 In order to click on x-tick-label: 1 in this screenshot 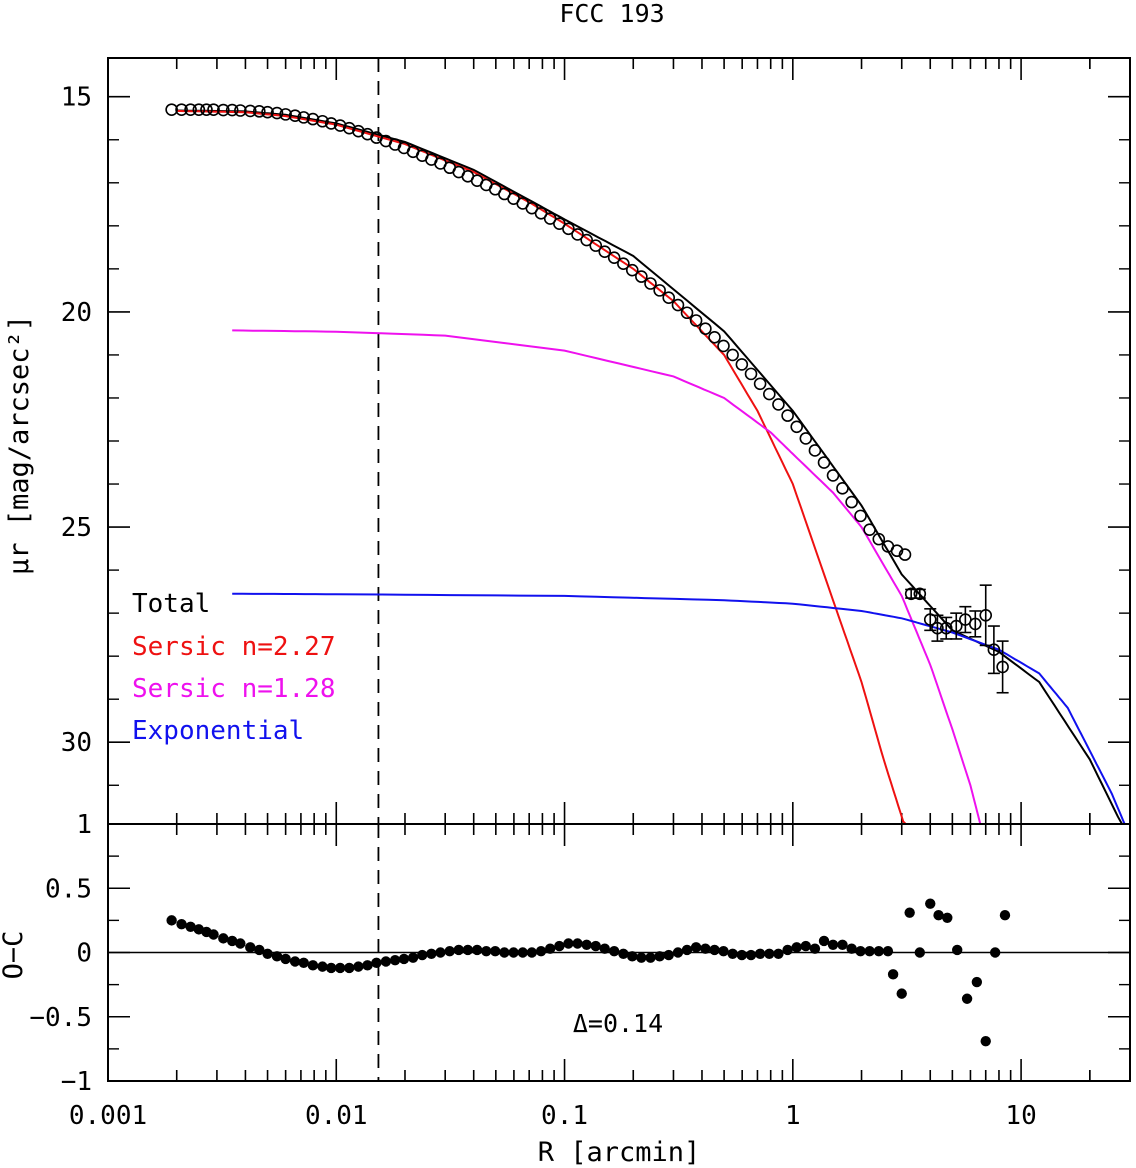, I will do `click(793, 1116)`.